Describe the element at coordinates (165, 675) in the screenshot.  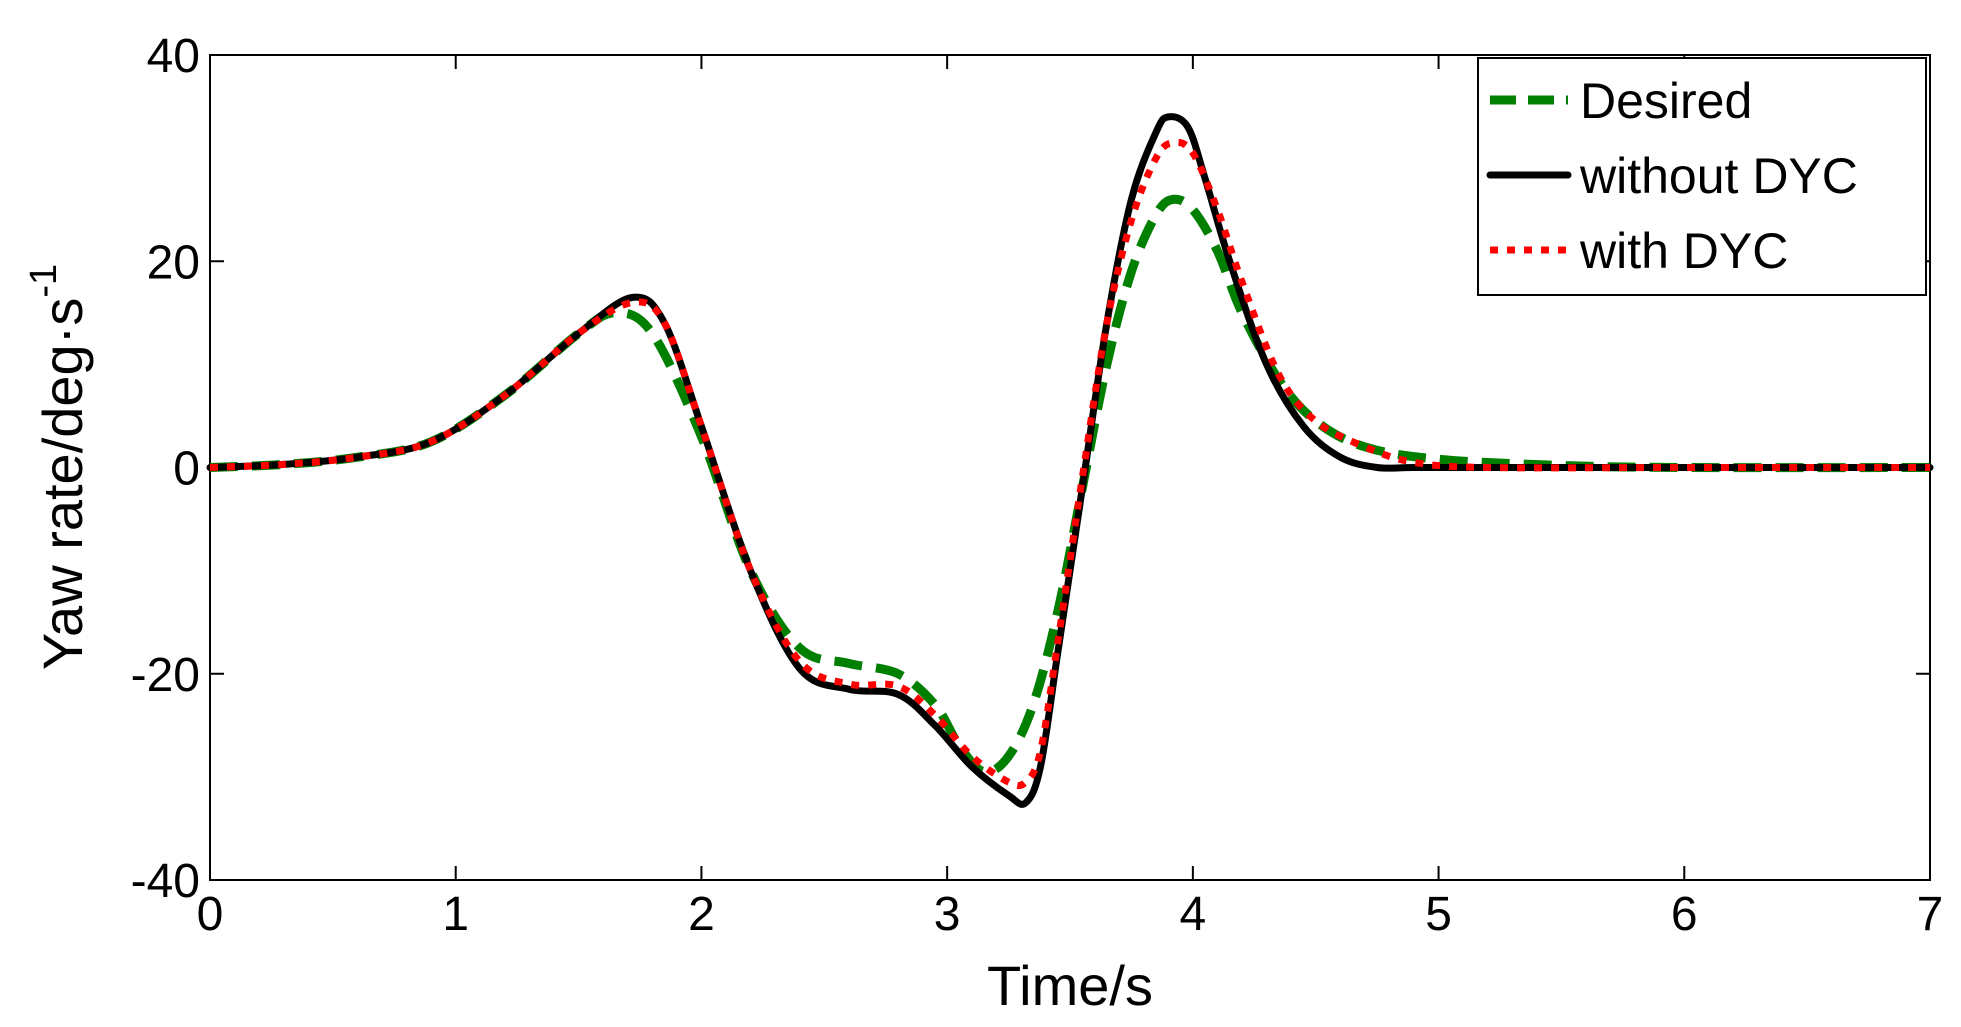
I see `y-tick-label-1: -20` at that location.